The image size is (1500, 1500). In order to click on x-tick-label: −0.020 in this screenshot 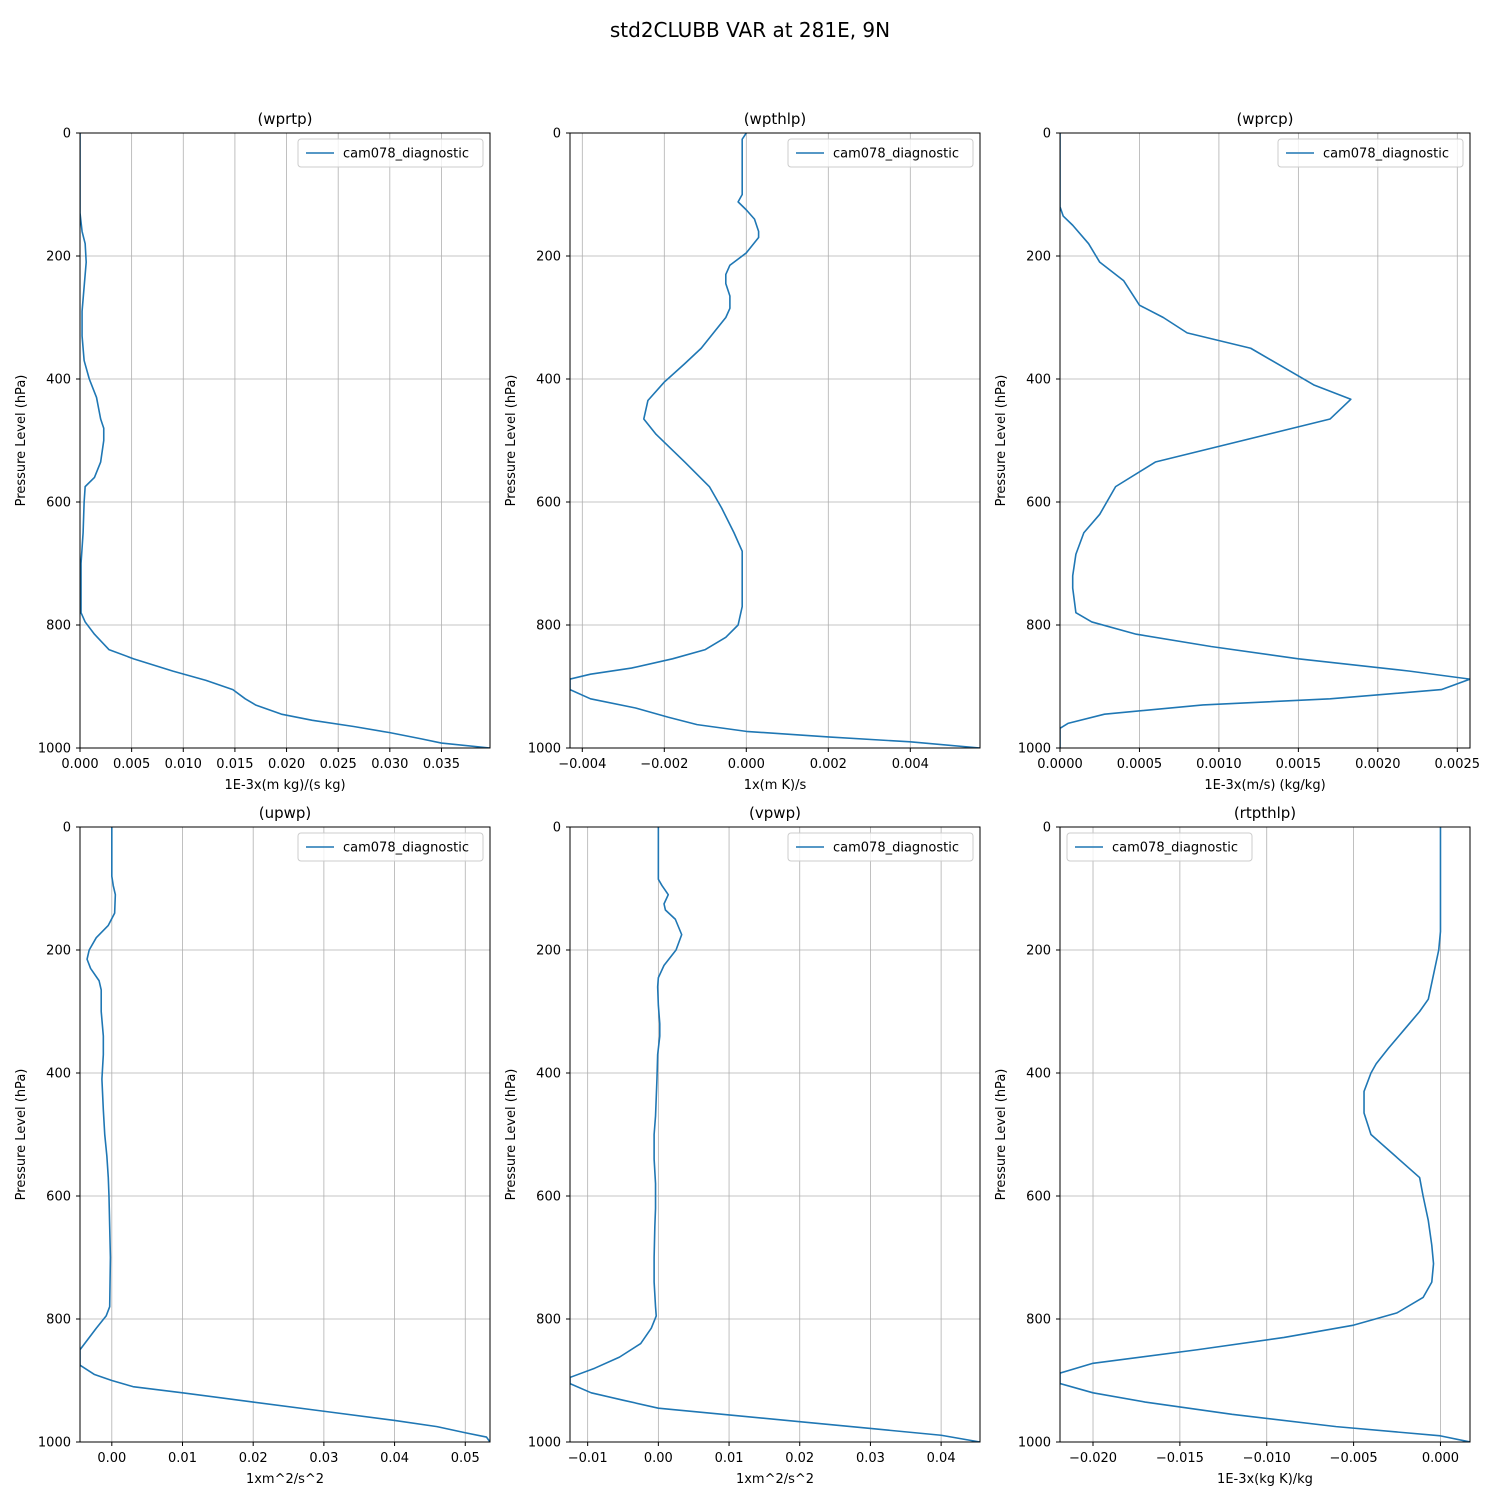, I will do `click(1093, 1458)`.